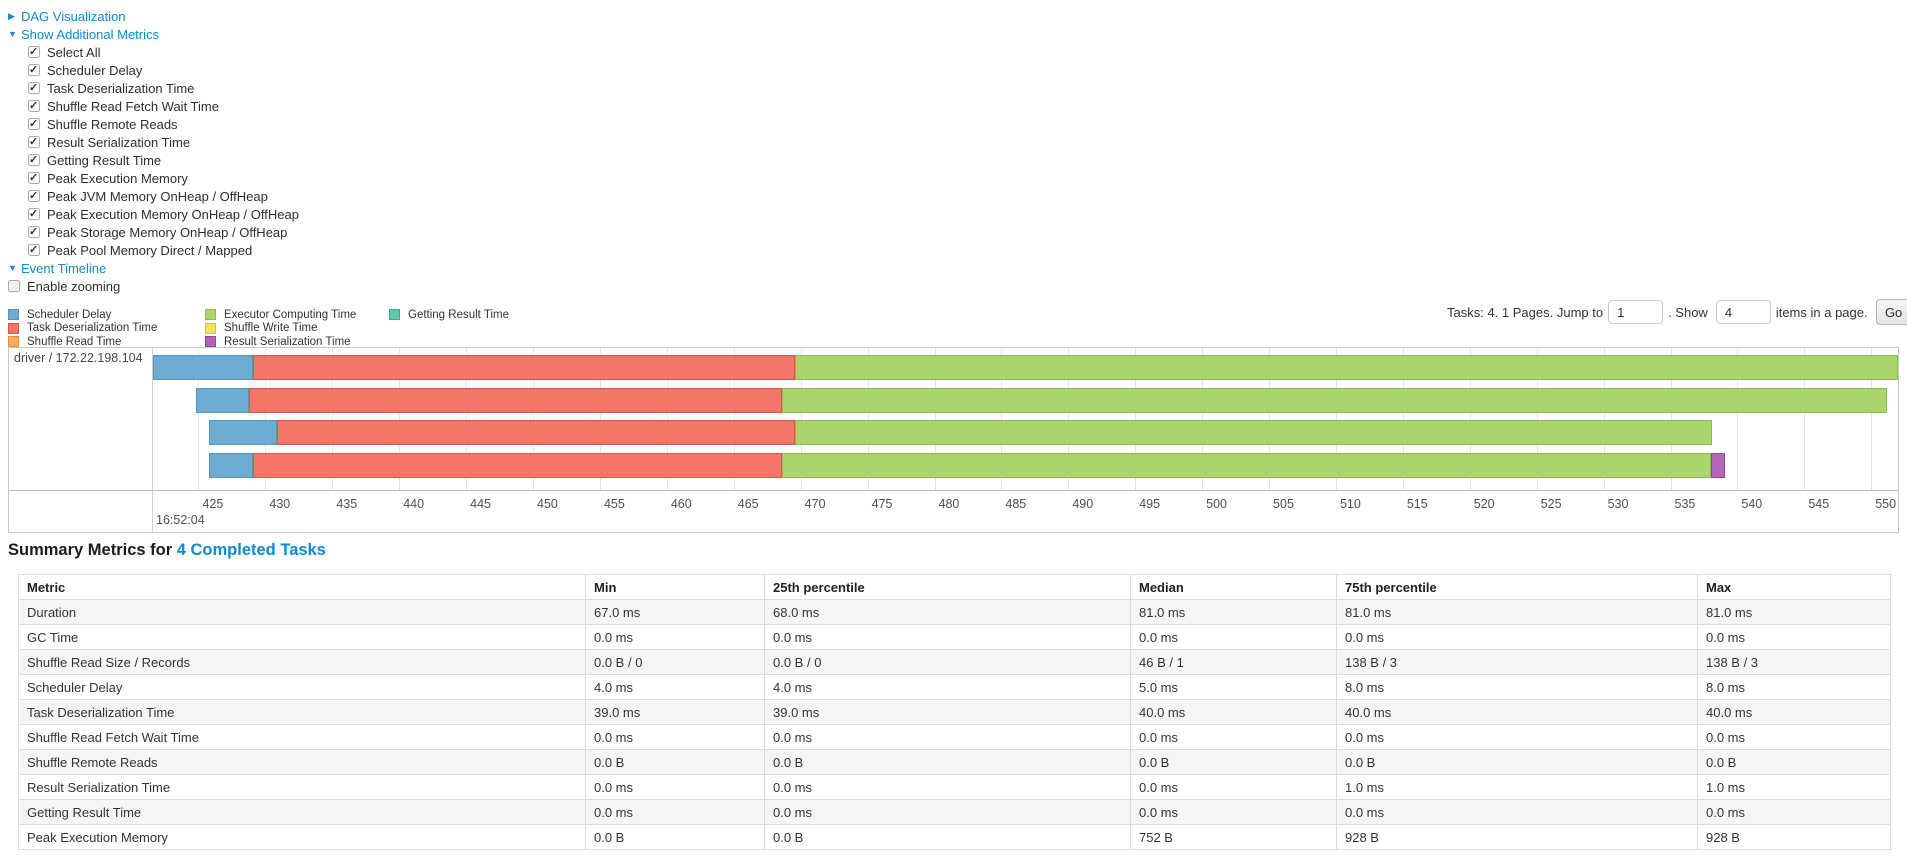 This screenshot has height=865, width=1907. I want to click on legend-label: Shuffle Write Time, so click(271, 328).